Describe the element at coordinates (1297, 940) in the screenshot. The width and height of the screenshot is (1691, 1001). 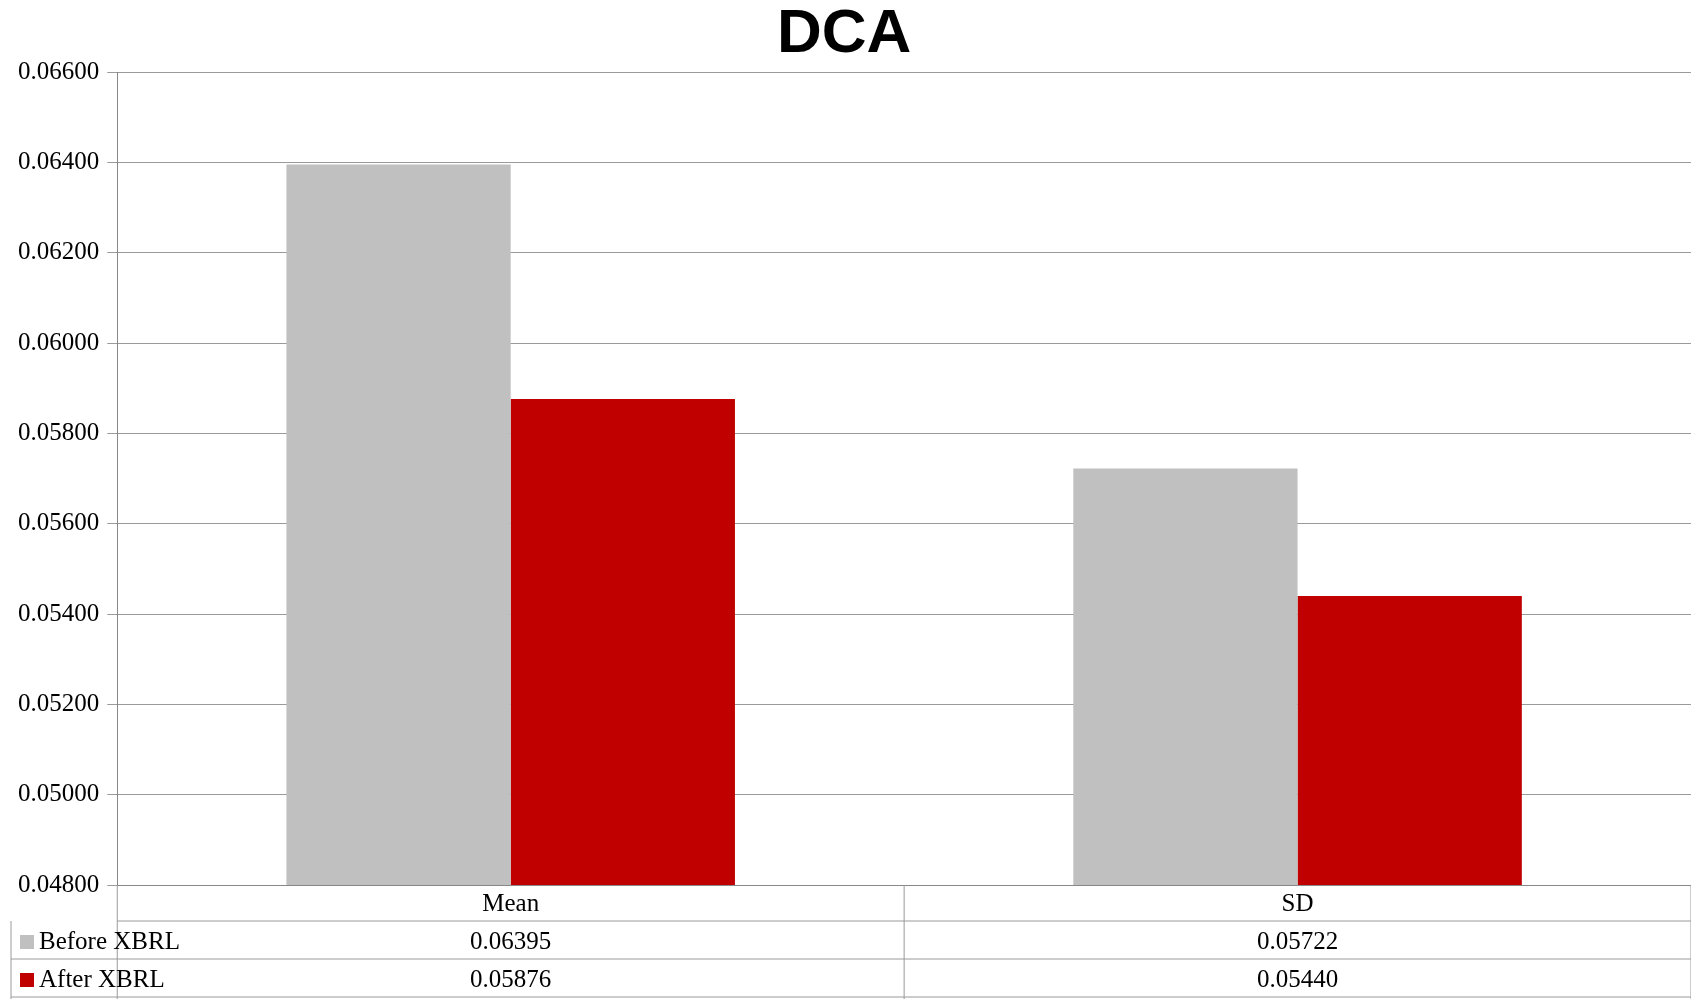
I see `data-label: 0.05722` at that location.